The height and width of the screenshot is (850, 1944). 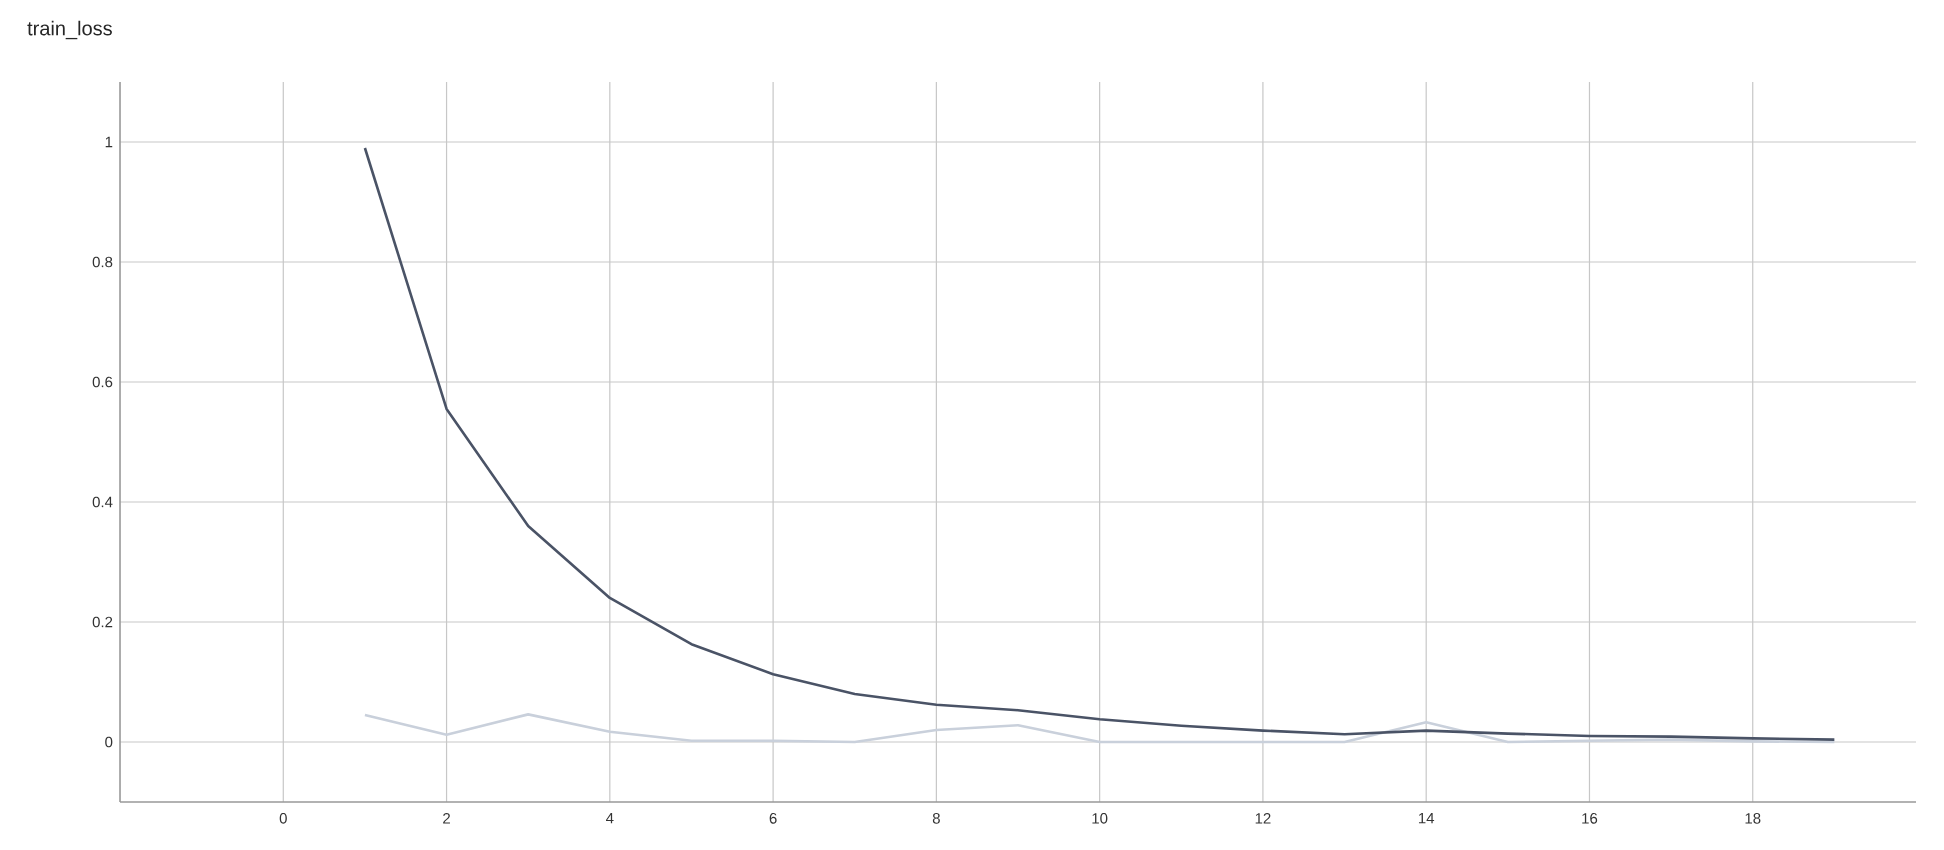 What do you see at coordinates (1426, 818) in the screenshot?
I see `x-tick-label: 14` at bounding box center [1426, 818].